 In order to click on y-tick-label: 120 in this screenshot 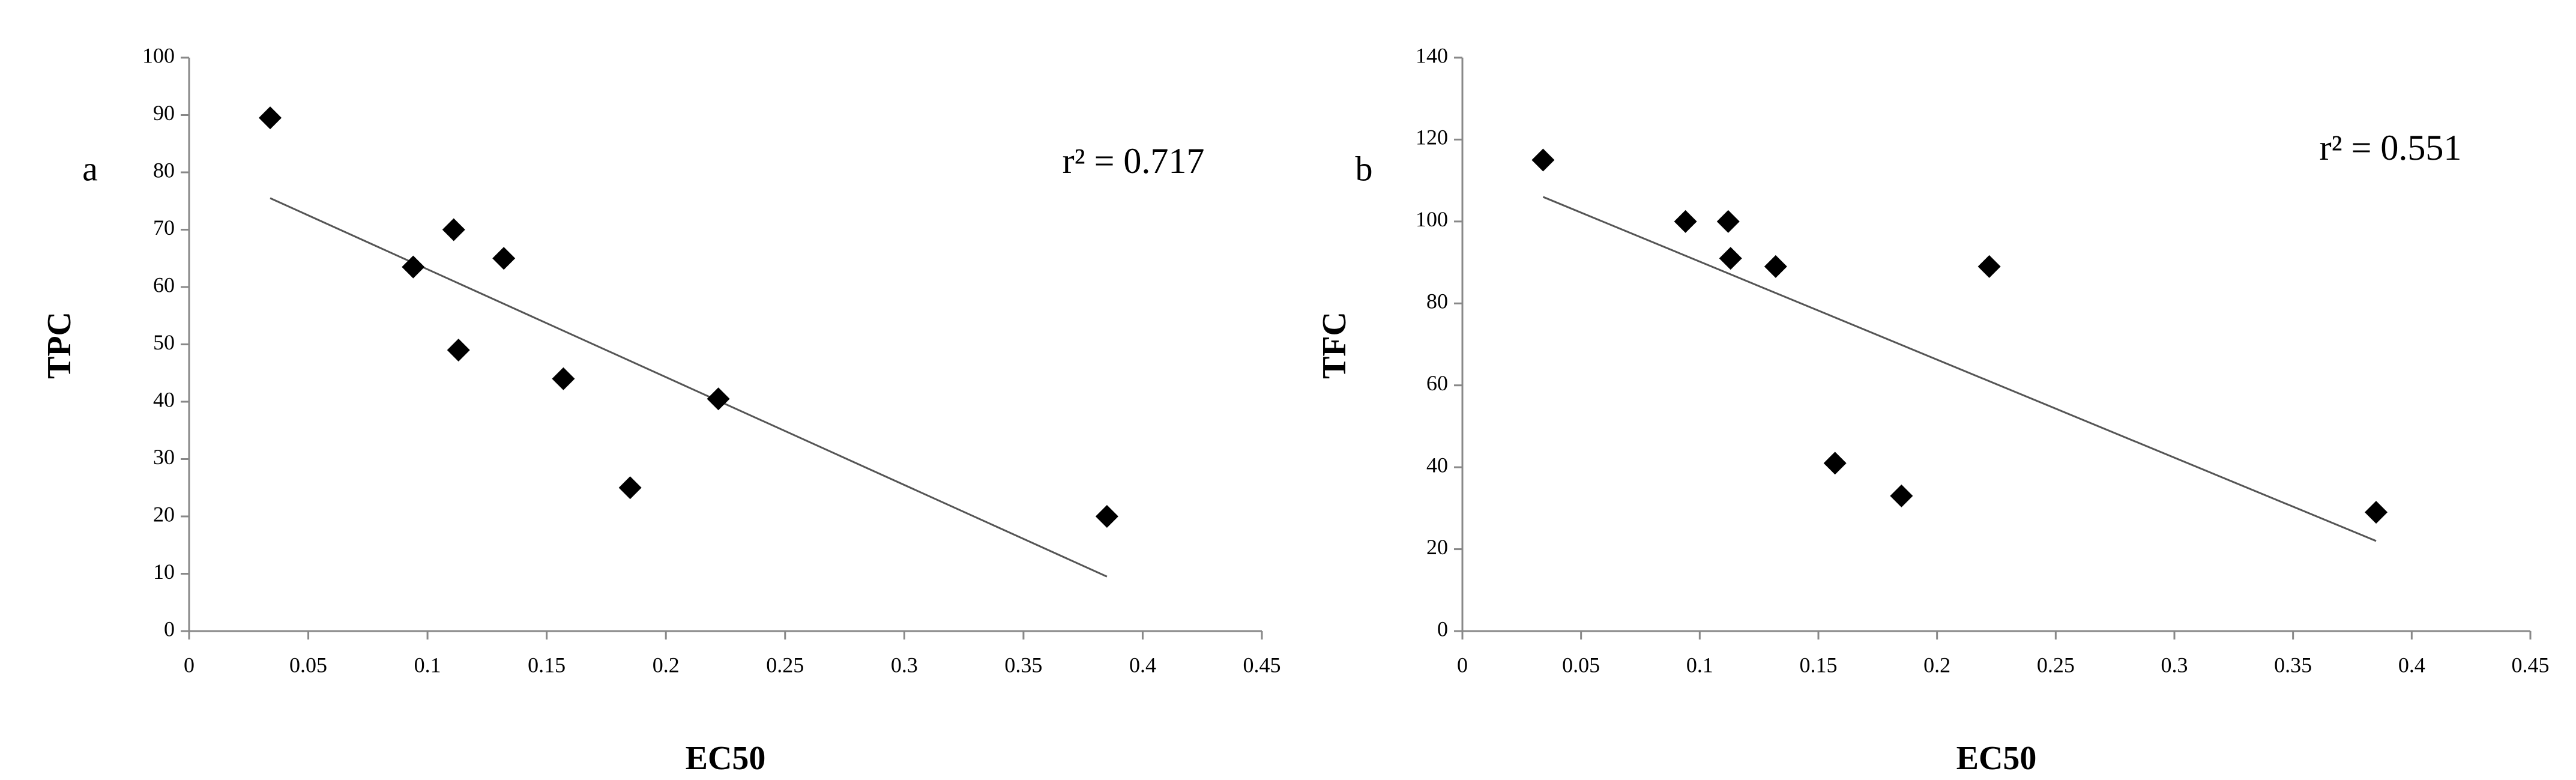, I will do `click(1432, 137)`.